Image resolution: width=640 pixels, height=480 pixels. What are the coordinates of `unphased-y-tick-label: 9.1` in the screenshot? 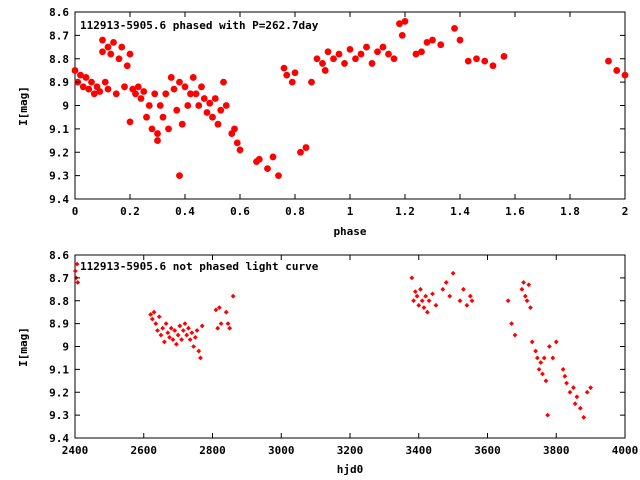 It's located at (59, 369).